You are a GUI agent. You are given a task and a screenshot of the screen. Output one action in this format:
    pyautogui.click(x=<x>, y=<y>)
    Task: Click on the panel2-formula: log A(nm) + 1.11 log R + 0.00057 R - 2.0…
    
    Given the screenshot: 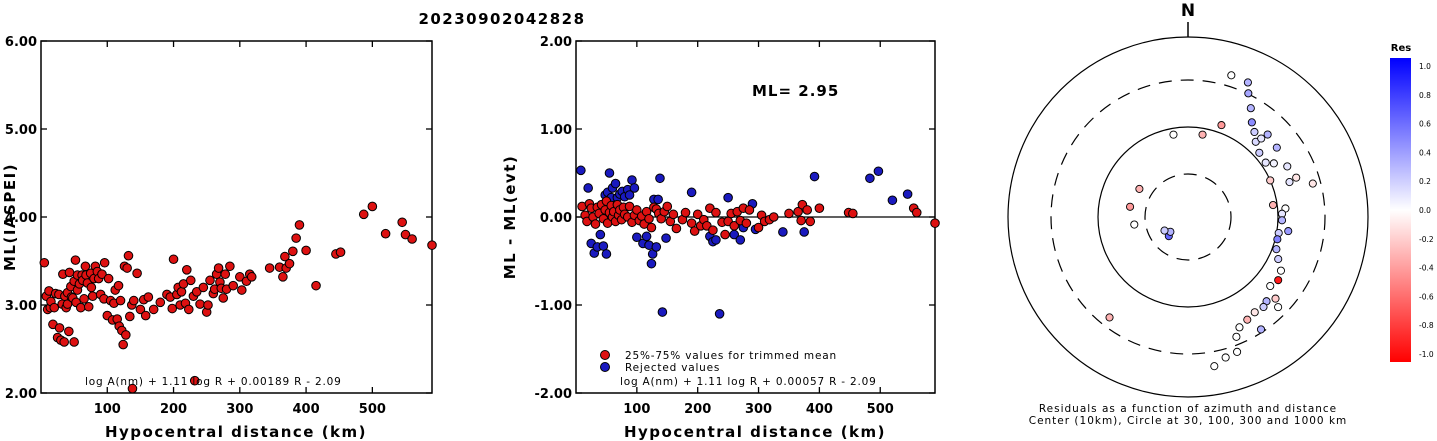 What is the action you would take?
    pyautogui.click(x=748, y=382)
    